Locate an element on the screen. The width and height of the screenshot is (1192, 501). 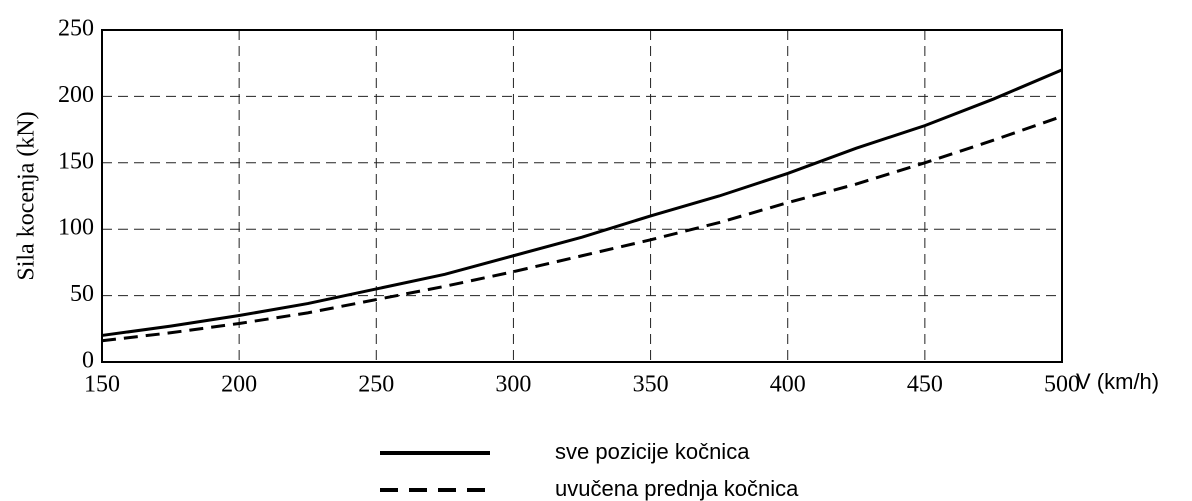
y-axis-label: Sila kocenja (kN) is located at coordinates (27, 195).